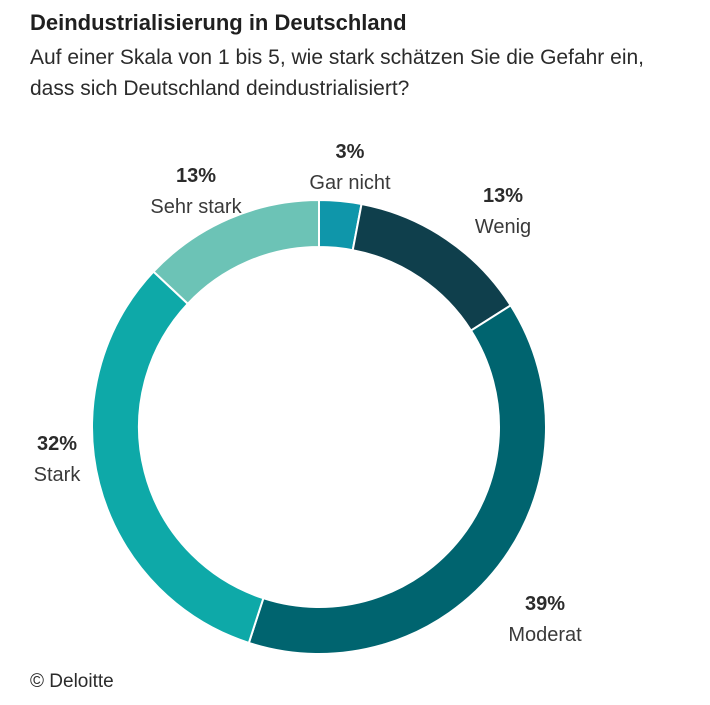 The height and width of the screenshot is (705, 710). What do you see at coordinates (72, 681) in the screenshot?
I see `source-credit: © Deloitte` at bounding box center [72, 681].